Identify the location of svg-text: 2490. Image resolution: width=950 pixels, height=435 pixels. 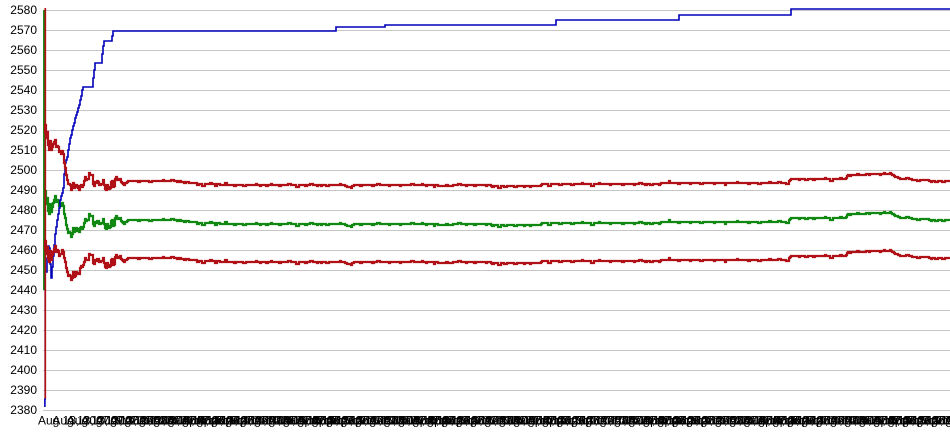
(23, 190).